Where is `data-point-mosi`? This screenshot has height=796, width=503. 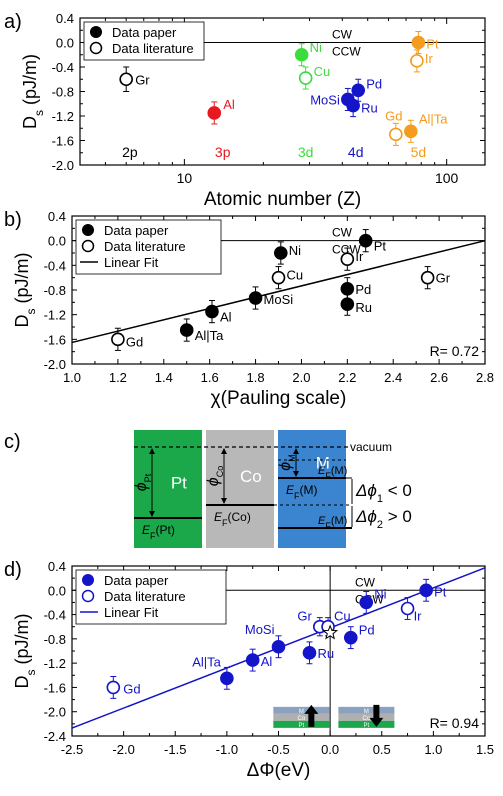 data-point-mosi is located at coordinates (255, 298).